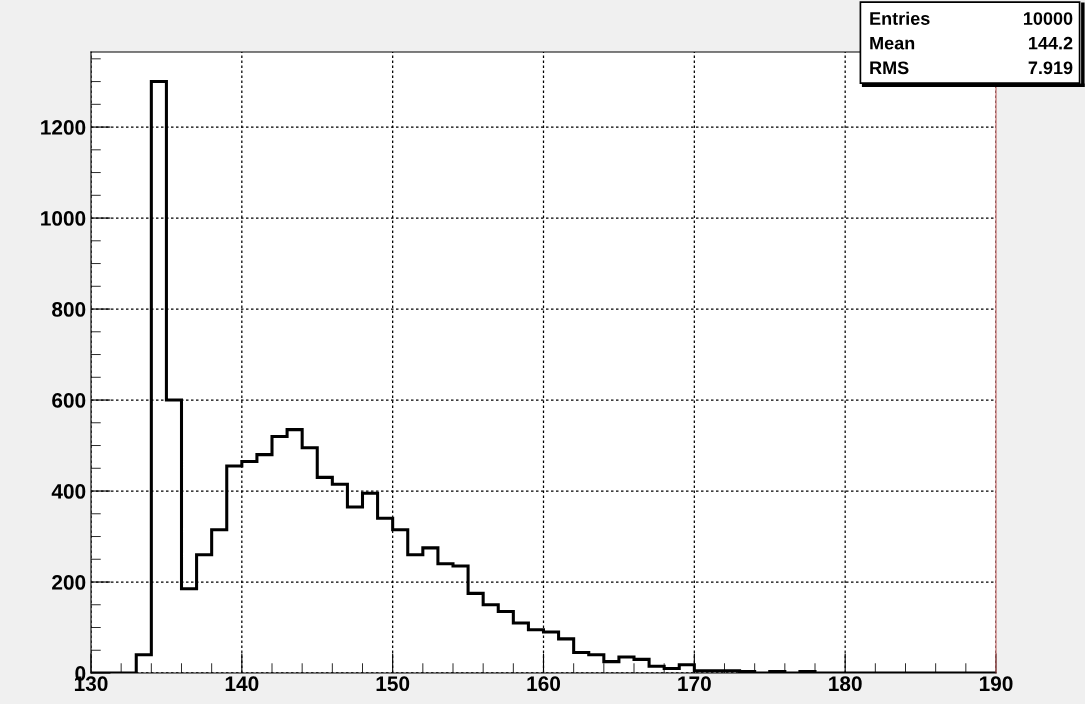 This screenshot has width=1085, height=704. Describe the element at coordinates (889, 68) in the screenshot. I see `annotation: RMS` at that location.